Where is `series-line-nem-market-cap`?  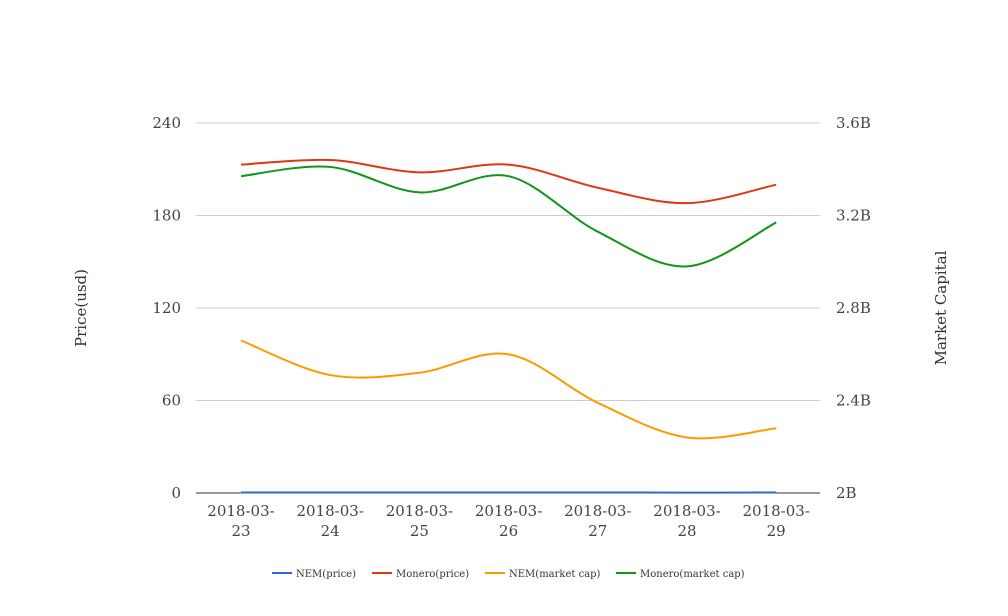 series-line-nem-market-cap is located at coordinates (508, 389).